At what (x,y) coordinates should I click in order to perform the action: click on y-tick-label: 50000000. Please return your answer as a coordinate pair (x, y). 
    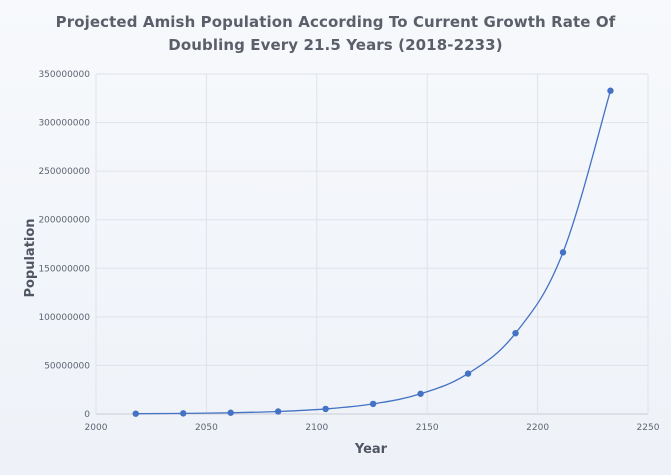
    Looking at the image, I should click on (67, 366).